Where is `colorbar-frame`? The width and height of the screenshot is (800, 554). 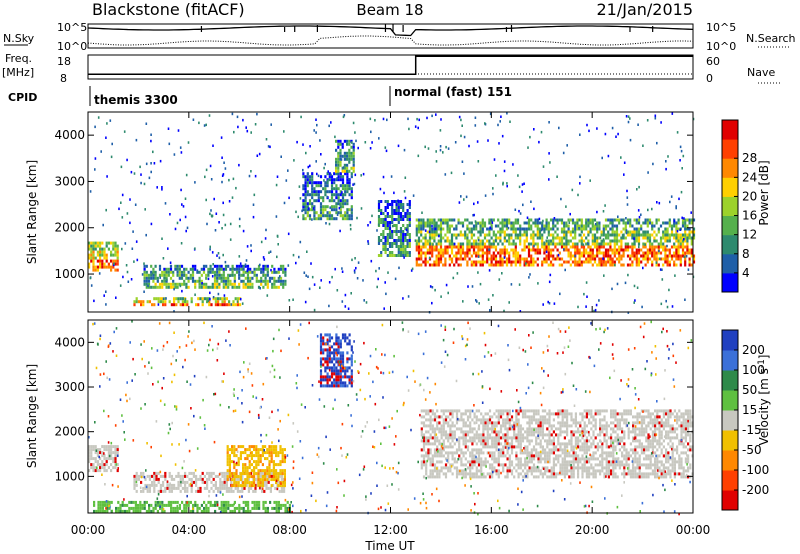 colorbar-frame is located at coordinates (730, 206).